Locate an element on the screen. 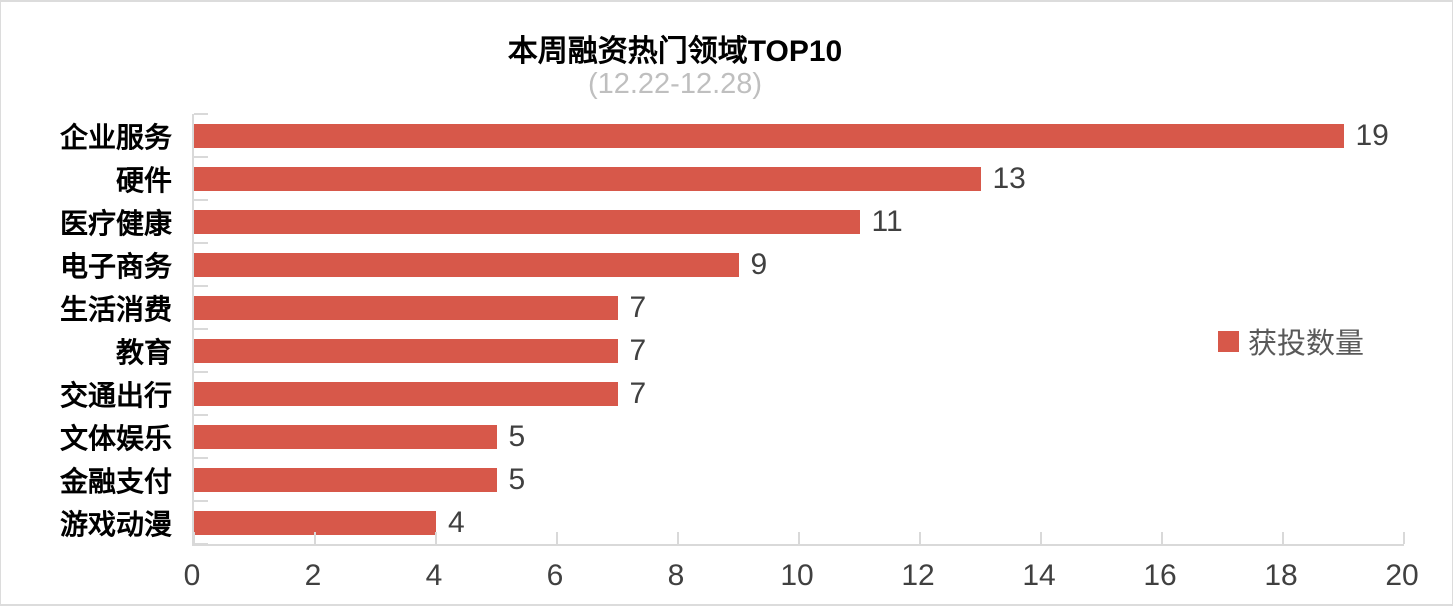  bar-value-label: 13 is located at coordinates (1009, 178).